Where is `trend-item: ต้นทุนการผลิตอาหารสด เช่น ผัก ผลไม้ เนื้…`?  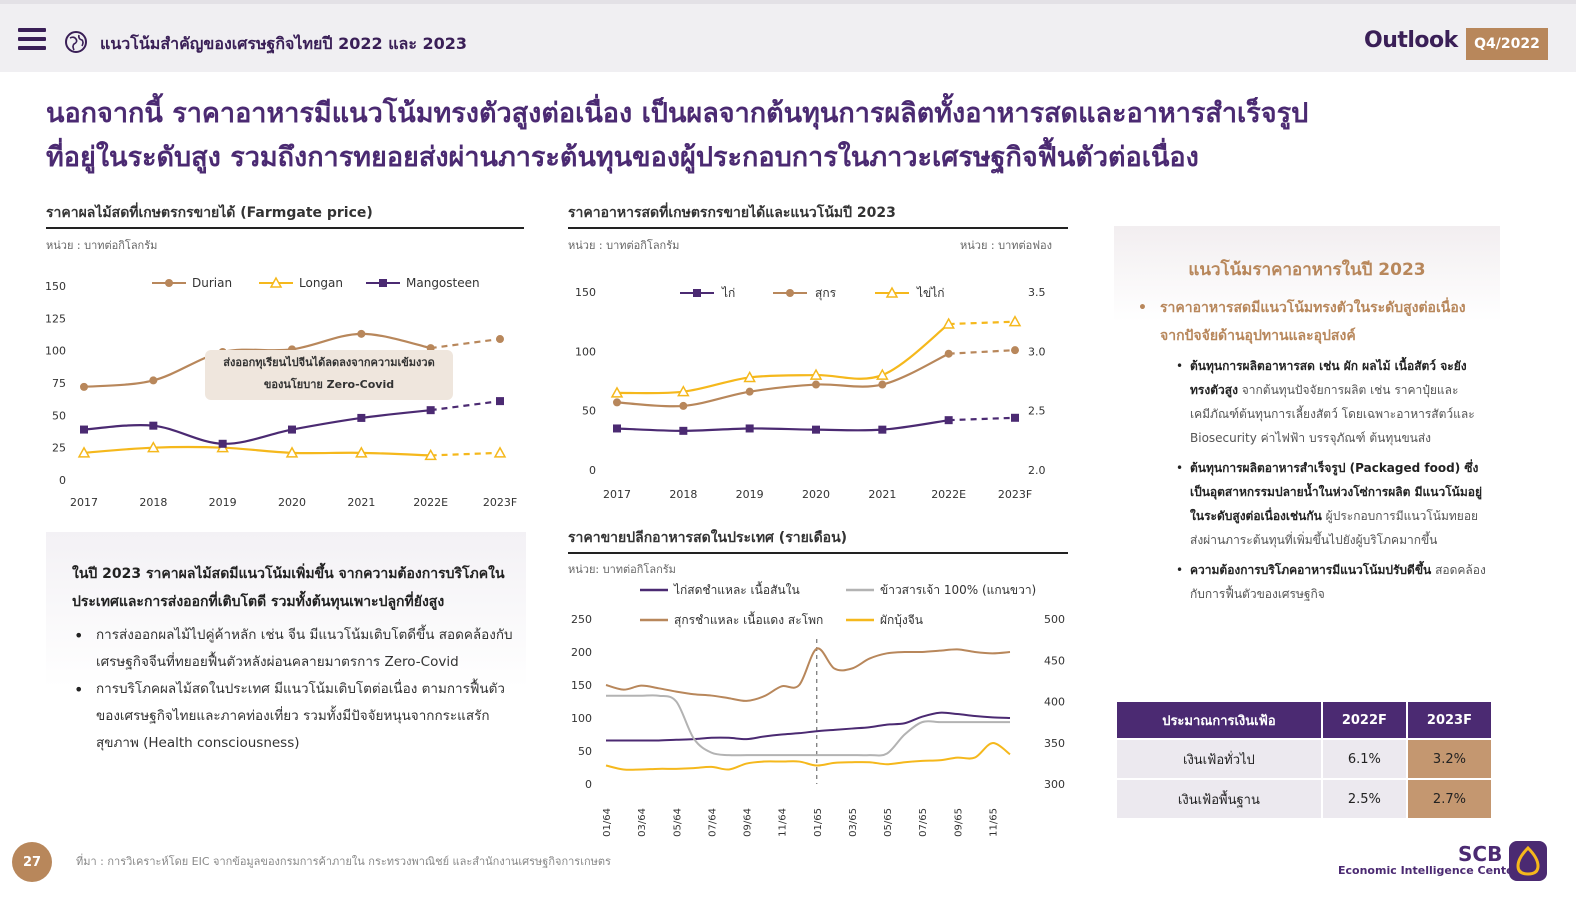
trend-item: ต้นทุนการผลิตอาหารสด เช่น ผัก ผลไม้ เนื้… is located at coordinates (1333, 402).